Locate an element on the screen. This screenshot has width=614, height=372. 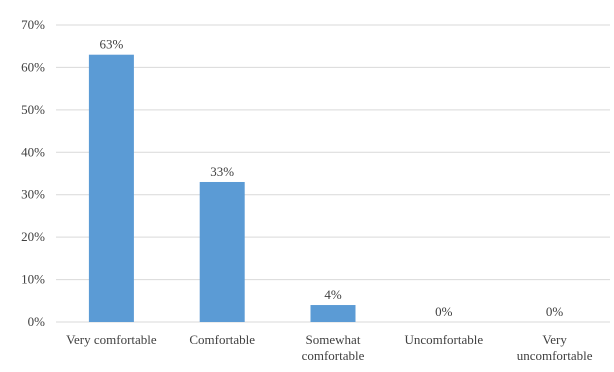
x-category-label: Somewhat comfortable is located at coordinates (333, 347).